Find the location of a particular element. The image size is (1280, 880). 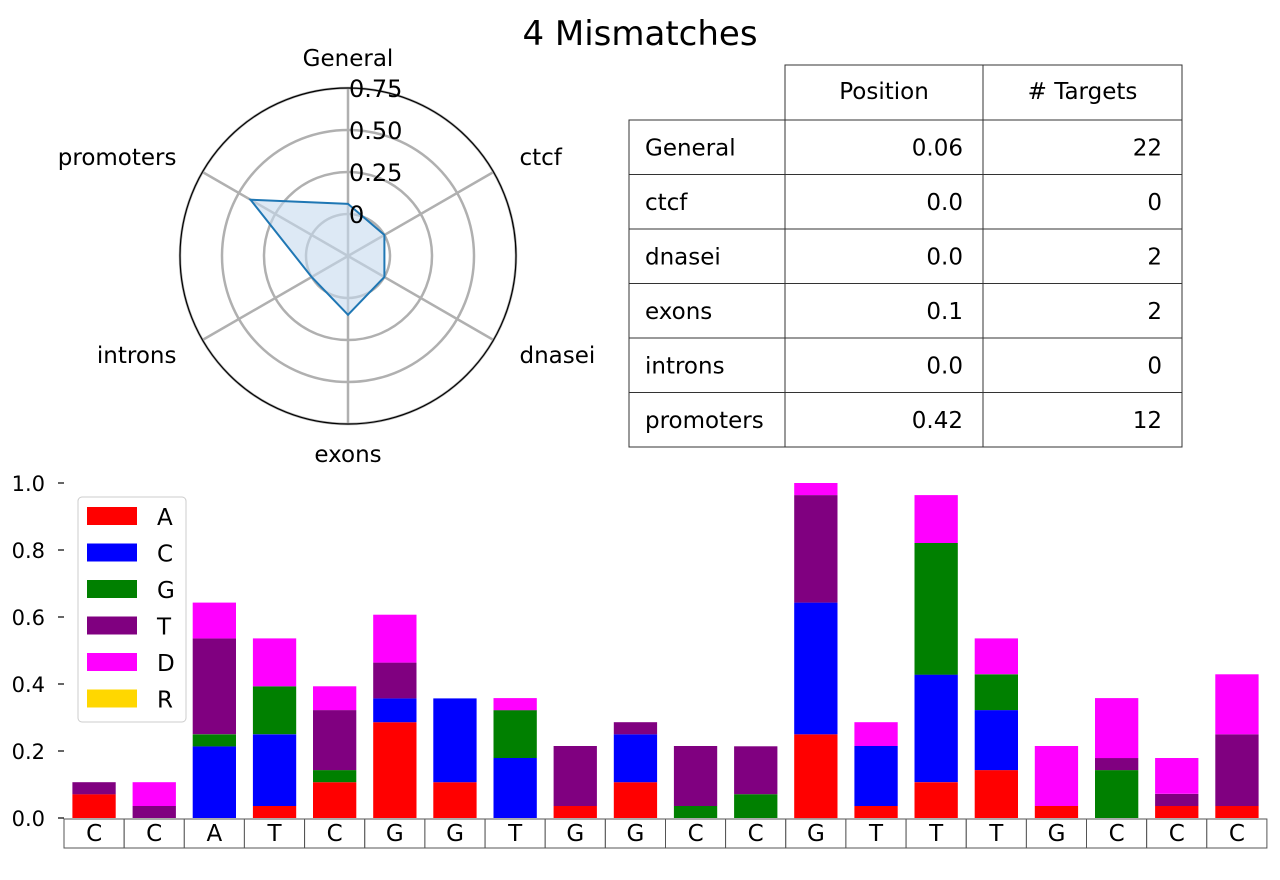

table-row-label: dnasei is located at coordinates (683, 257).